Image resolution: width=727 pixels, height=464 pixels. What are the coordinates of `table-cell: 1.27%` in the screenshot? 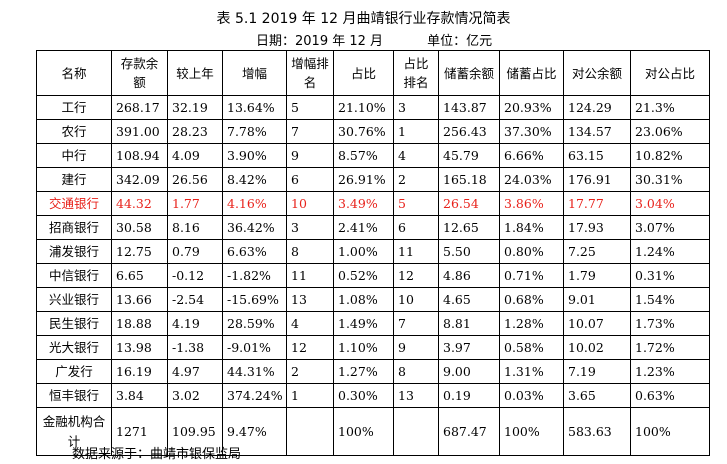 It's located at (363, 371).